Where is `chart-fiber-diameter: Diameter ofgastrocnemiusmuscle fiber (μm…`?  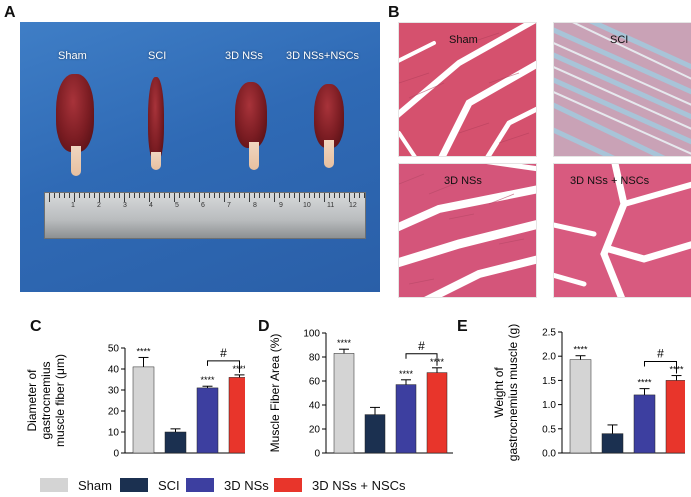 chart-fiber-diameter: Diameter ofgastrocnemiusmuscle fiber (μm… is located at coordinates (135, 402).